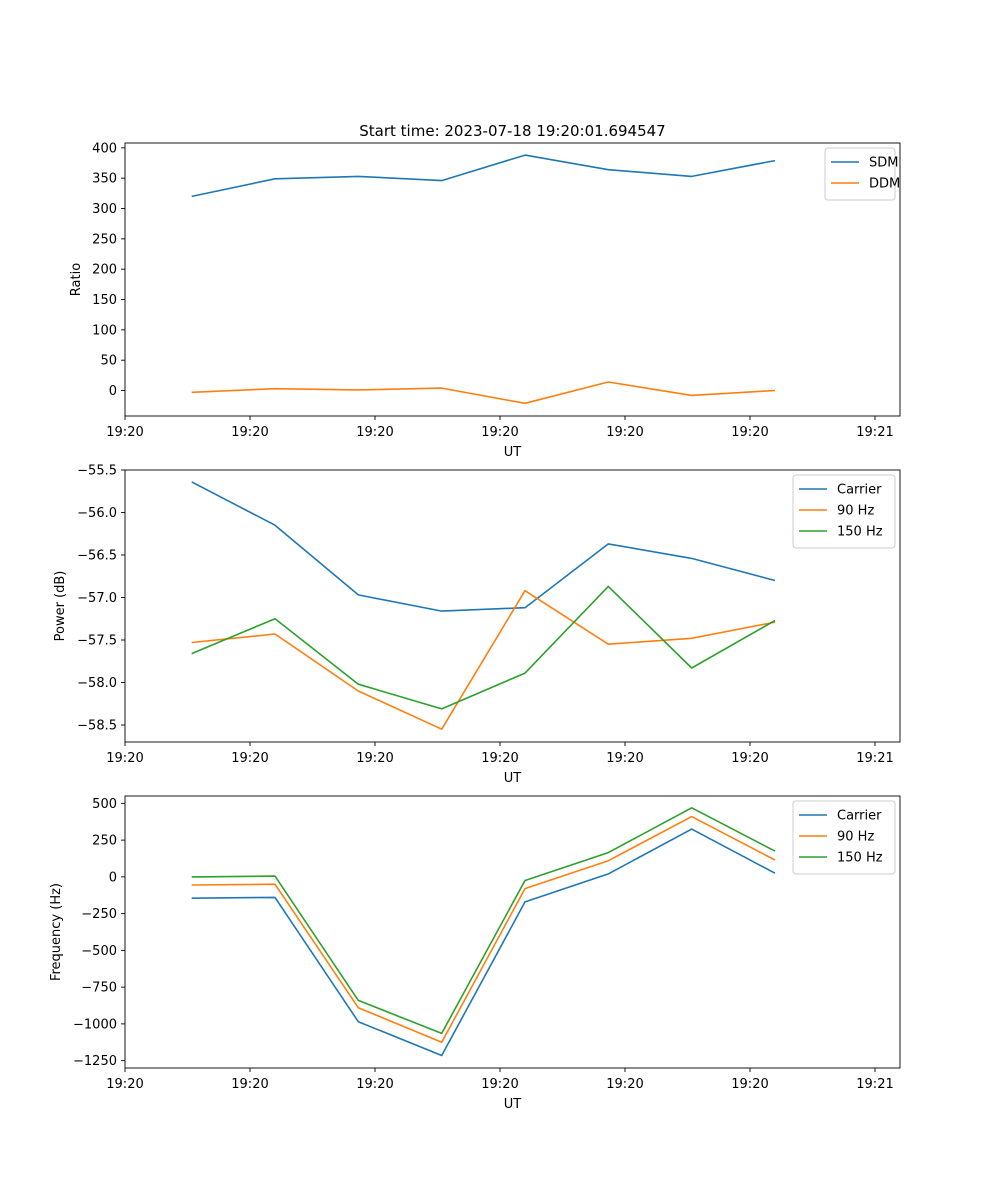 The height and width of the screenshot is (1200, 1000). I want to click on y-tick-label: 150, so click(104, 300).